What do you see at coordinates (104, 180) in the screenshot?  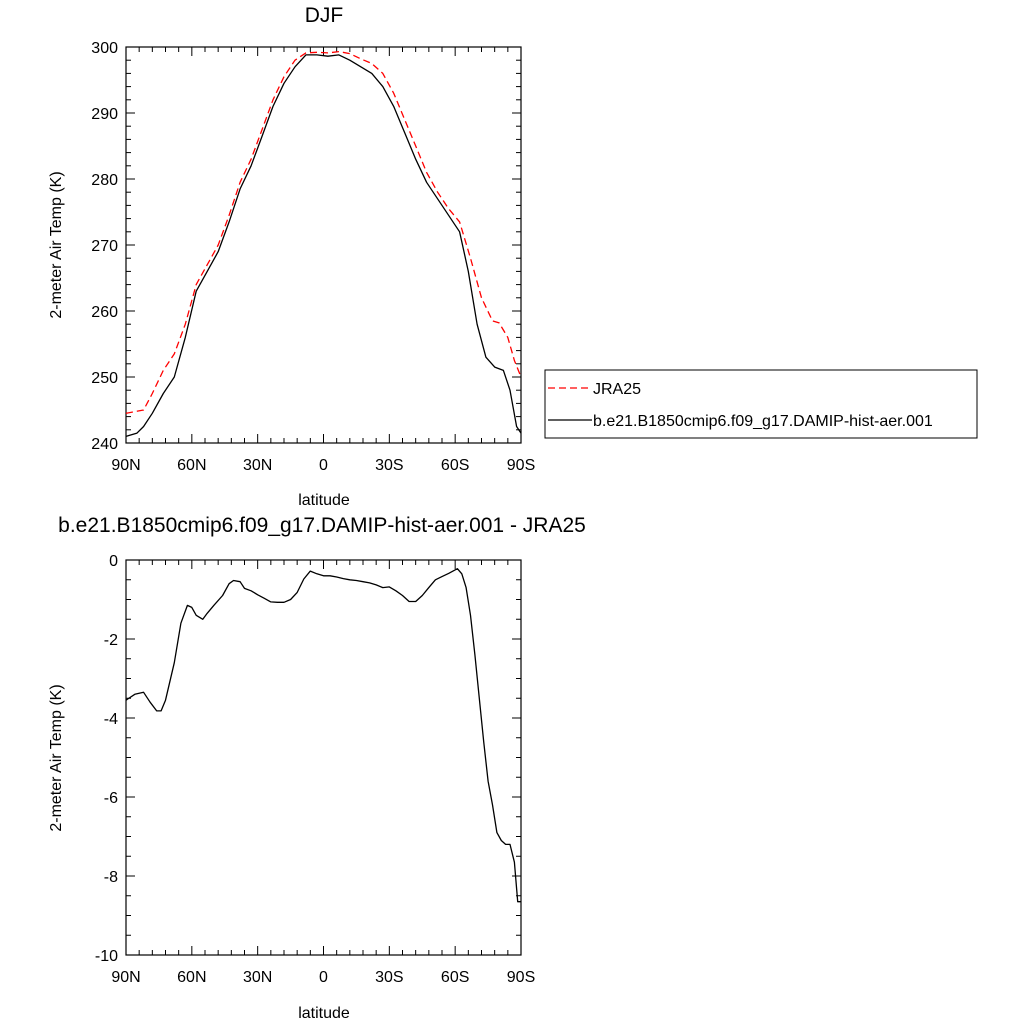 I see `top-y-tick-label: 280` at bounding box center [104, 180].